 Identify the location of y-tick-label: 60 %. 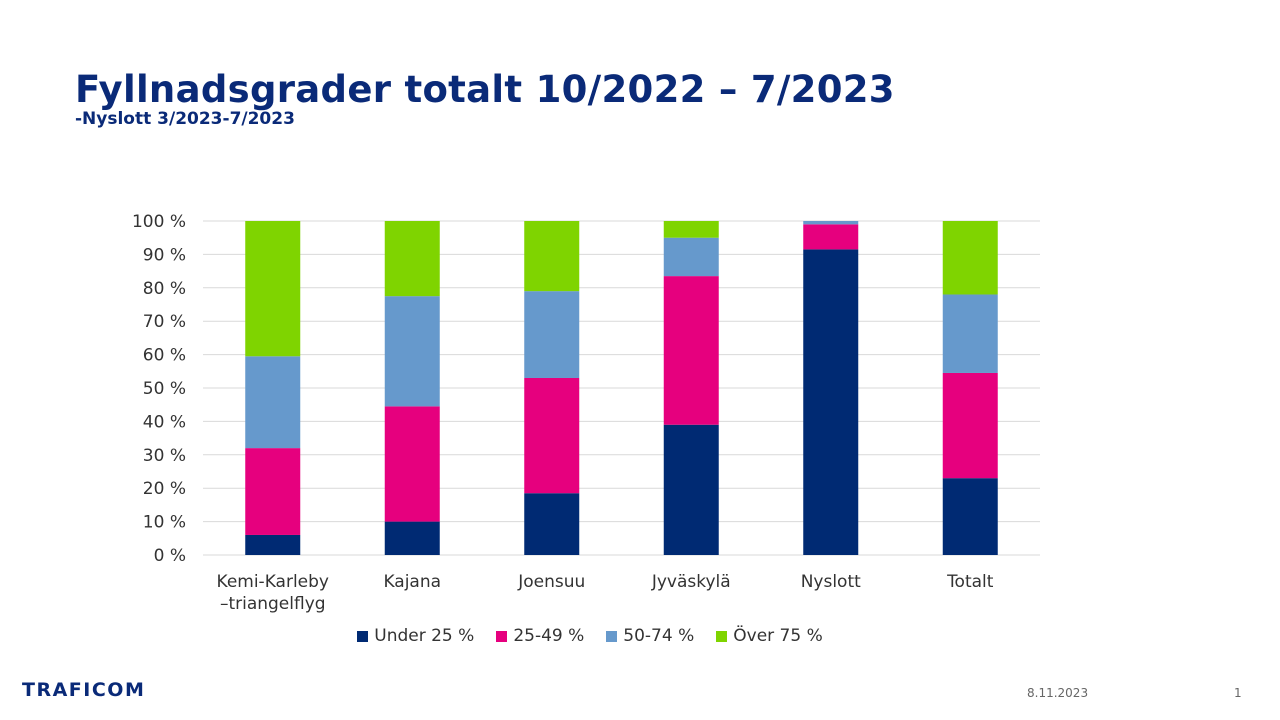
(164, 356).